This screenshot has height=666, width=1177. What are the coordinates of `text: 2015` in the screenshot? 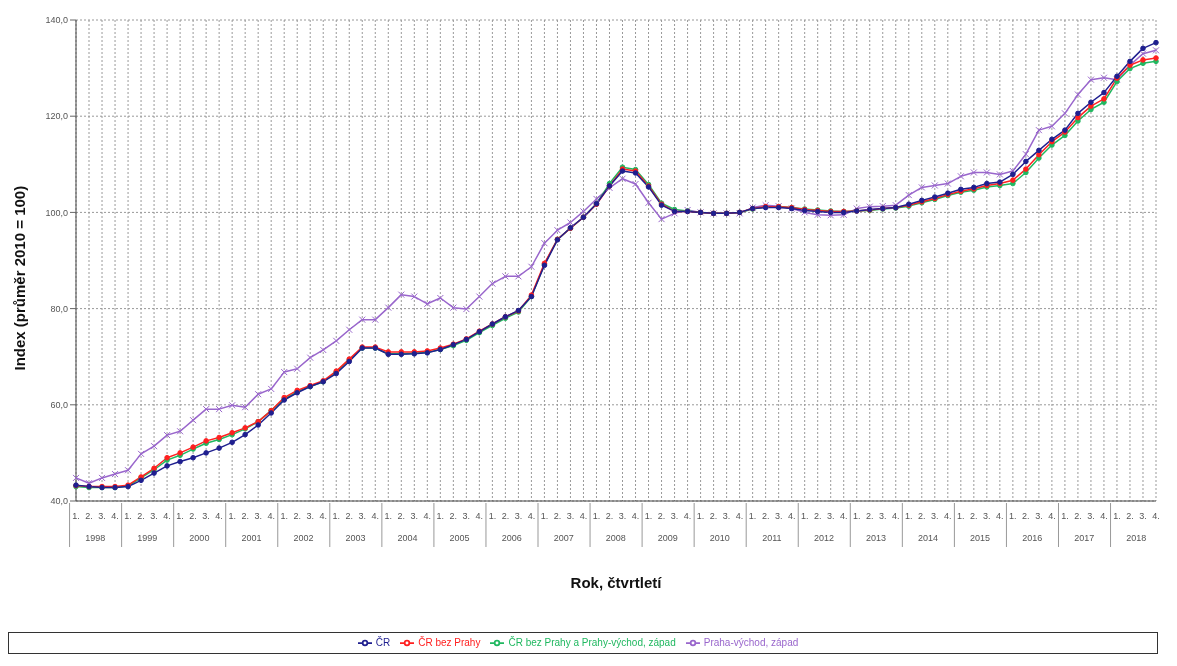 It's located at (980, 538).